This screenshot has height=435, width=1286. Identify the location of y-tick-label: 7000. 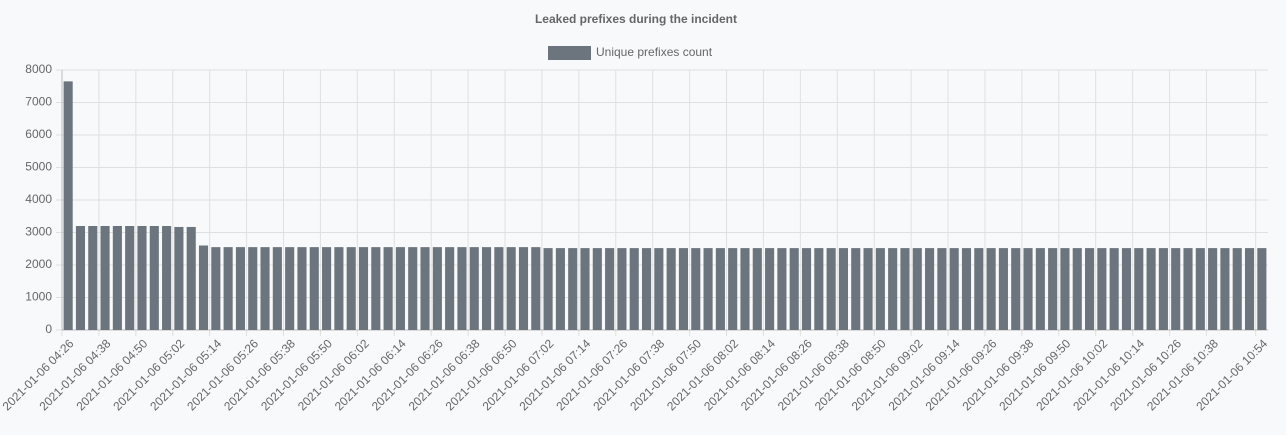
(38, 102).